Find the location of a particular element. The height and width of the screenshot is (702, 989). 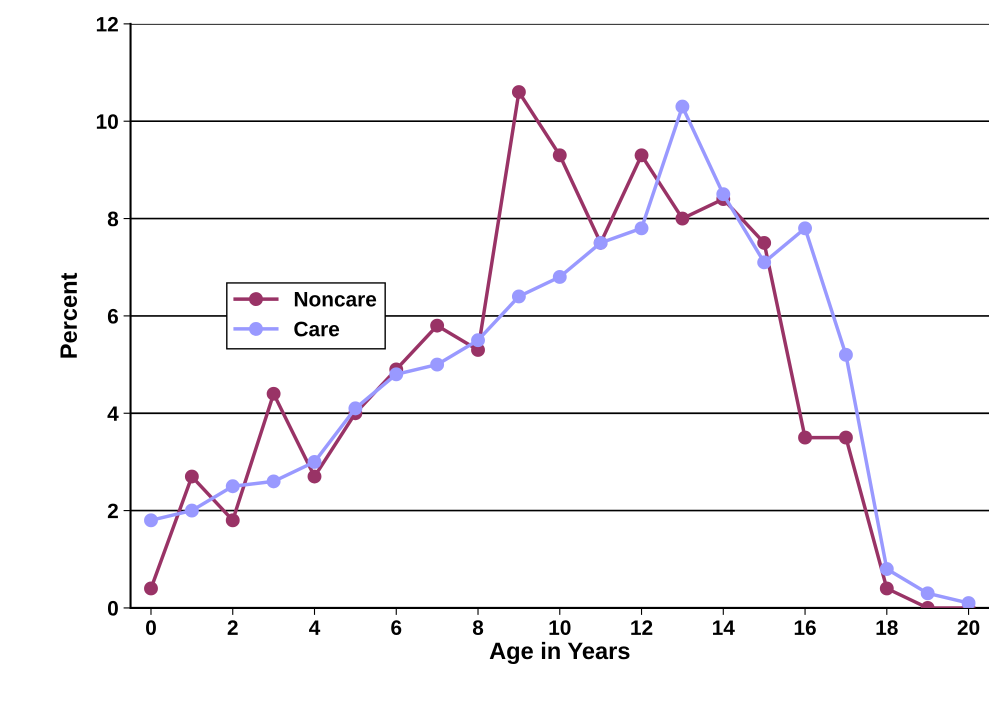

x-tick-label: 4 is located at coordinates (314, 627).